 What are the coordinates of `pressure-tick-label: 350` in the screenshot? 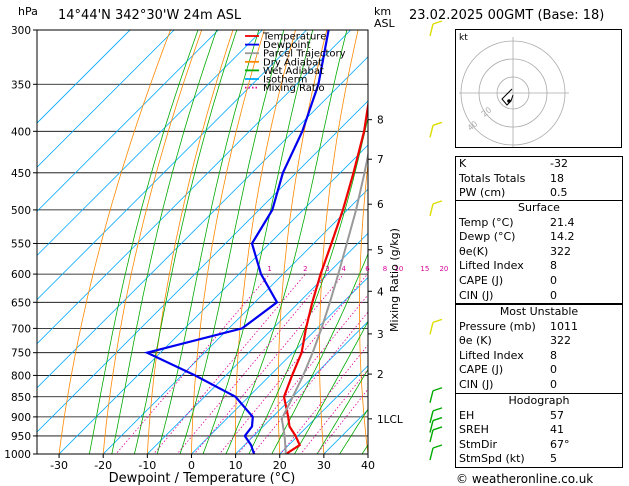 It's located at (21, 85).